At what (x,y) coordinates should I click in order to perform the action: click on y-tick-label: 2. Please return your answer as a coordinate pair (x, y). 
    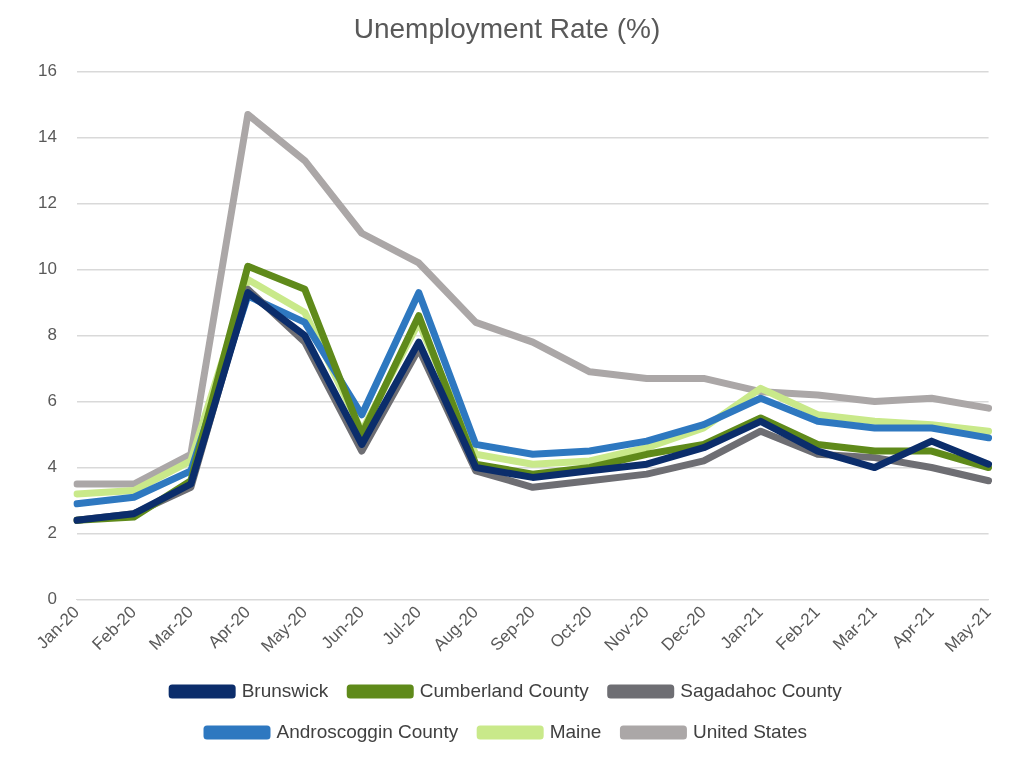
    Looking at the image, I should click on (52, 533).